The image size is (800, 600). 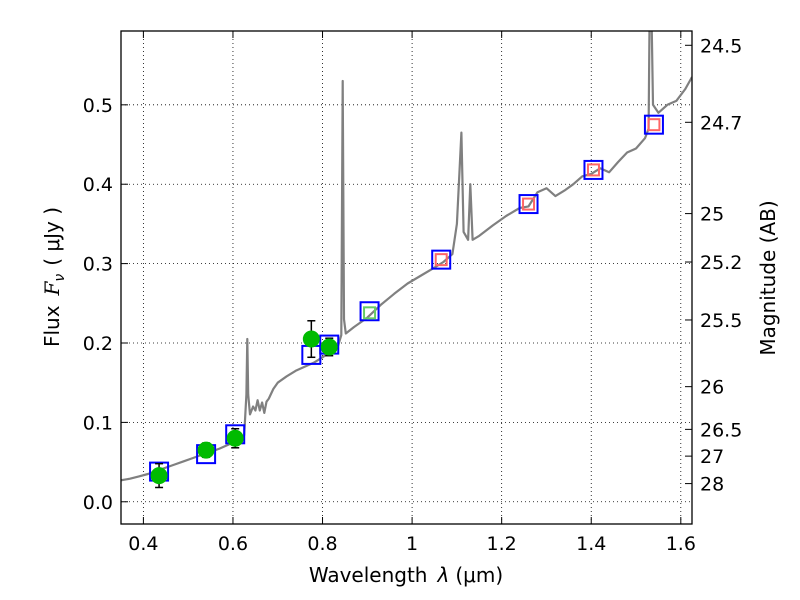 What do you see at coordinates (502, 544) in the screenshot?
I see `x-tick-label: 1.2` at bounding box center [502, 544].